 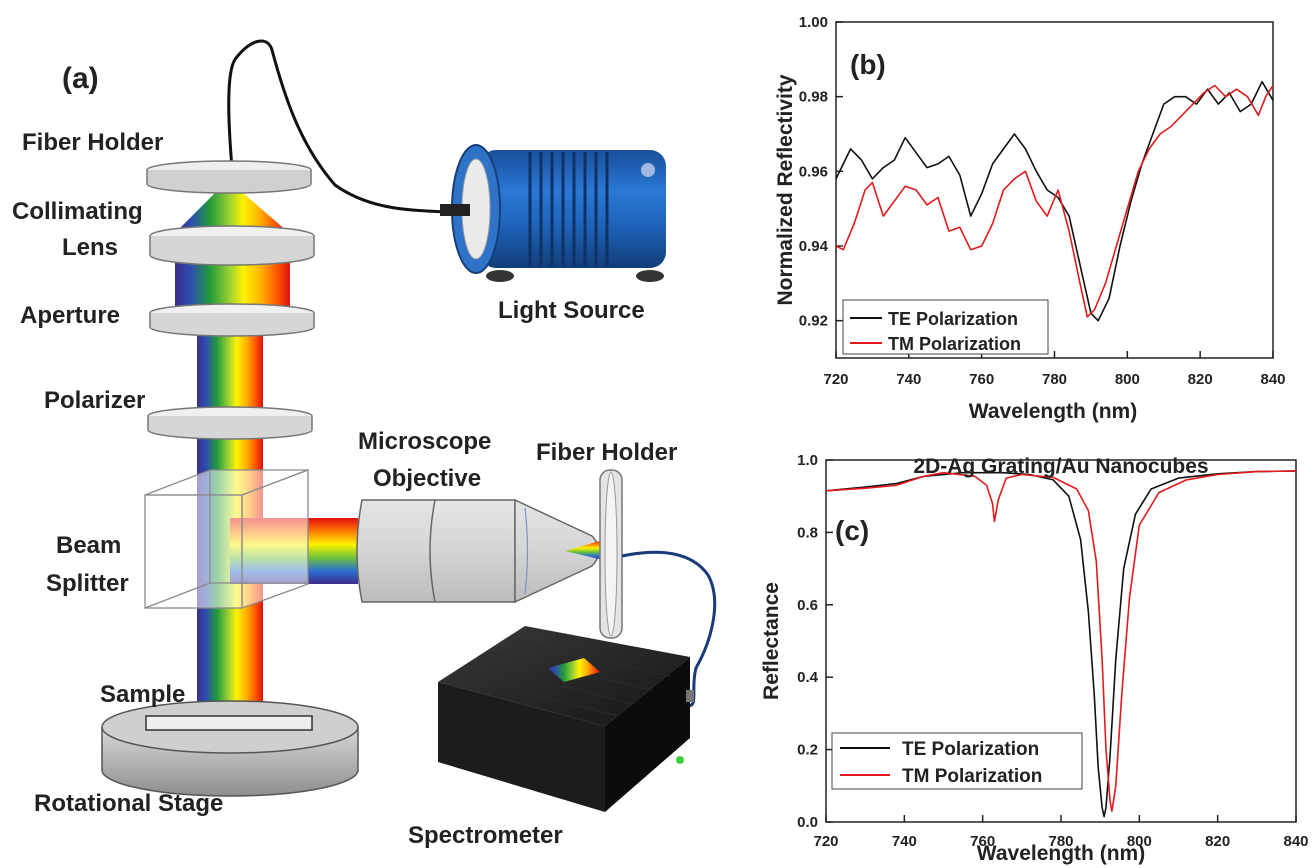 What do you see at coordinates (232, 245) in the screenshot?
I see `collimating-lens` at bounding box center [232, 245].